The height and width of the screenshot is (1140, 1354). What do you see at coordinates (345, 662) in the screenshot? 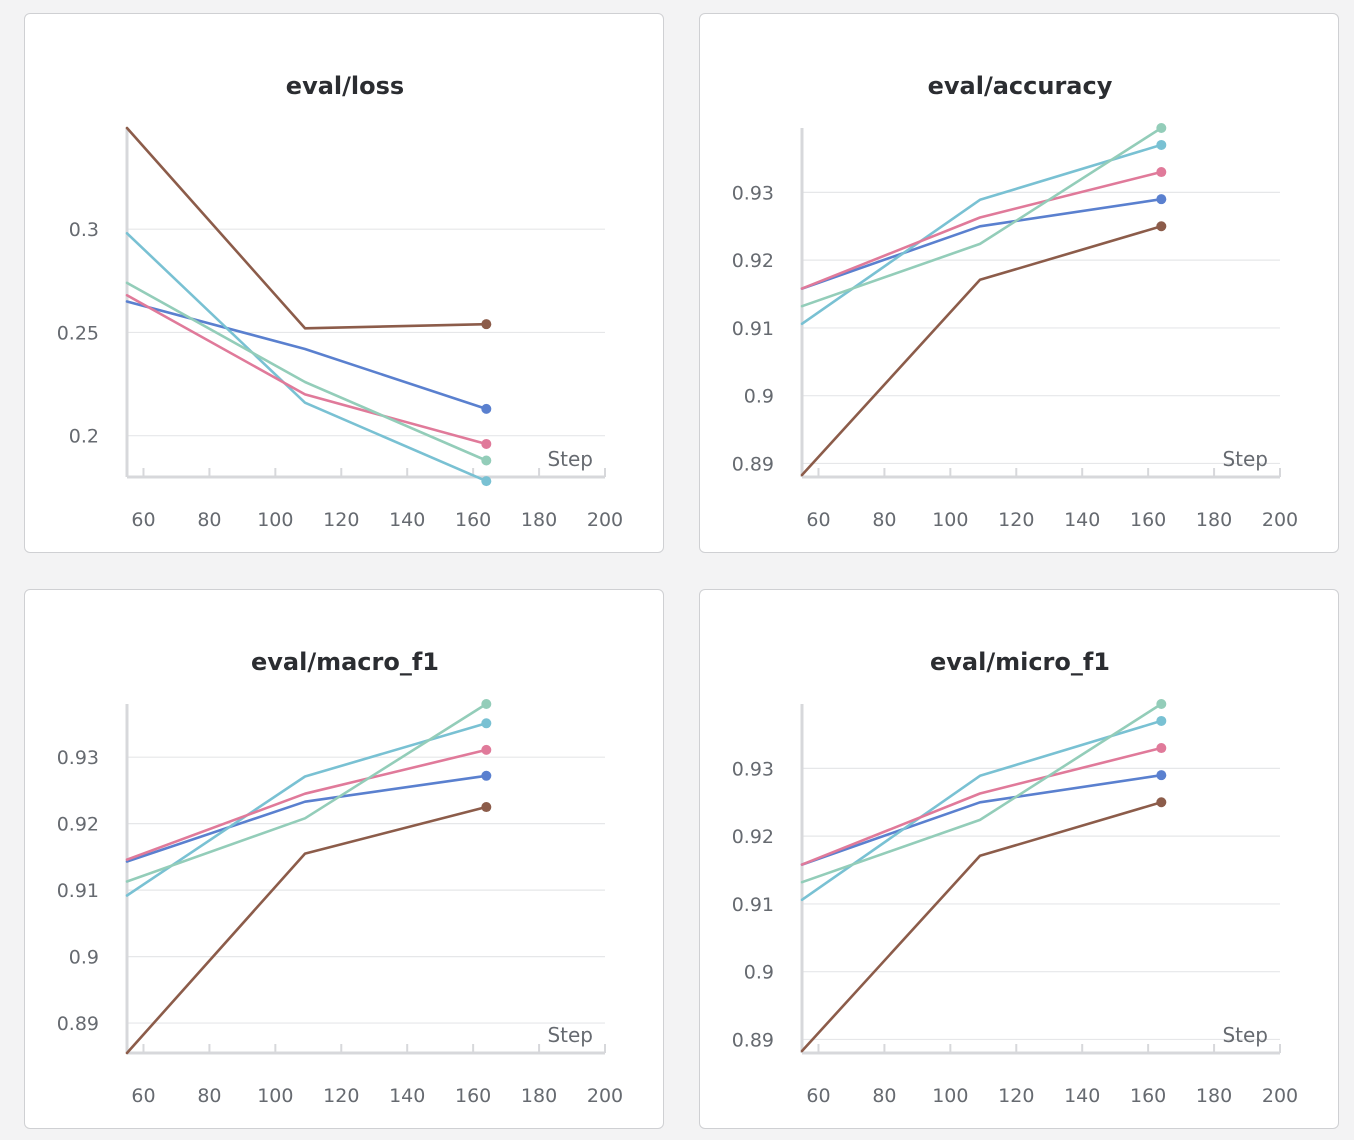
I see `chart-title: eval/macro_f1` at bounding box center [345, 662].